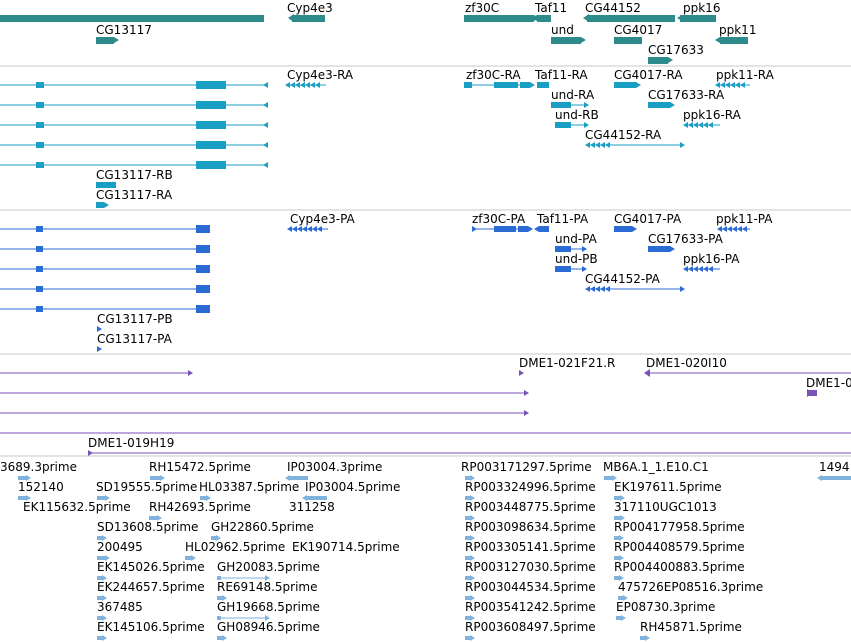 The width and height of the screenshot is (851, 642). What do you see at coordinates (151, 567) in the screenshot?
I see `est-label: EK145026.5prime` at bounding box center [151, 567].